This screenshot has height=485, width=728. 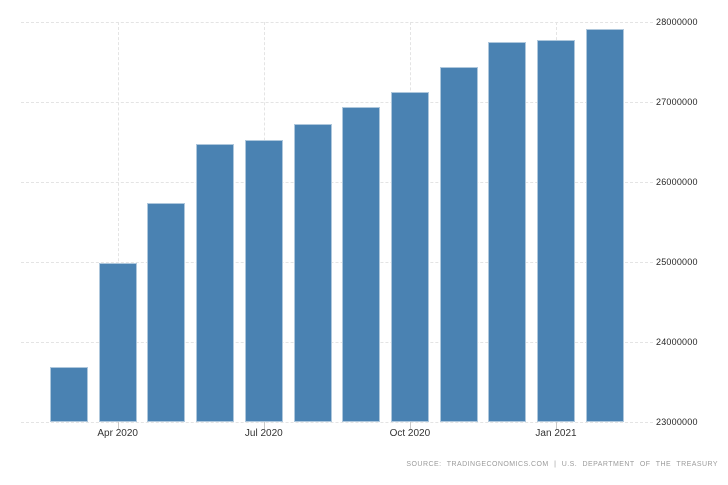 What do you see at coordinates (677, 422) in the screenshot?
I see `y-axis-label: 23000000` at bounding box center [677, 422].